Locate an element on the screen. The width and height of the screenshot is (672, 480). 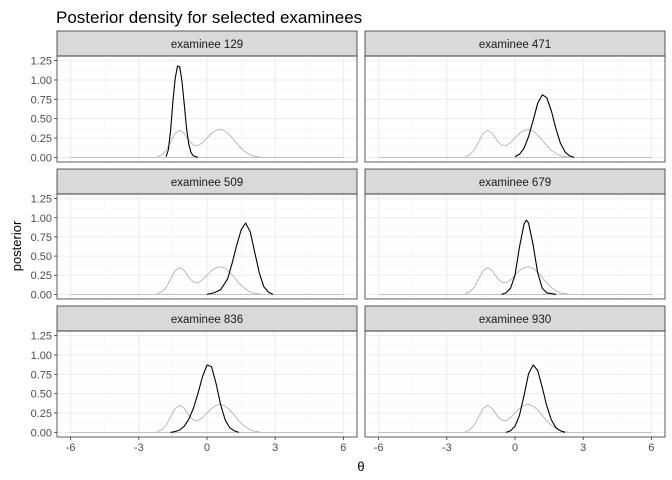
facet-panel: examinee 930 -6 -3 0 3 6 is located at coordinates (515, 379).